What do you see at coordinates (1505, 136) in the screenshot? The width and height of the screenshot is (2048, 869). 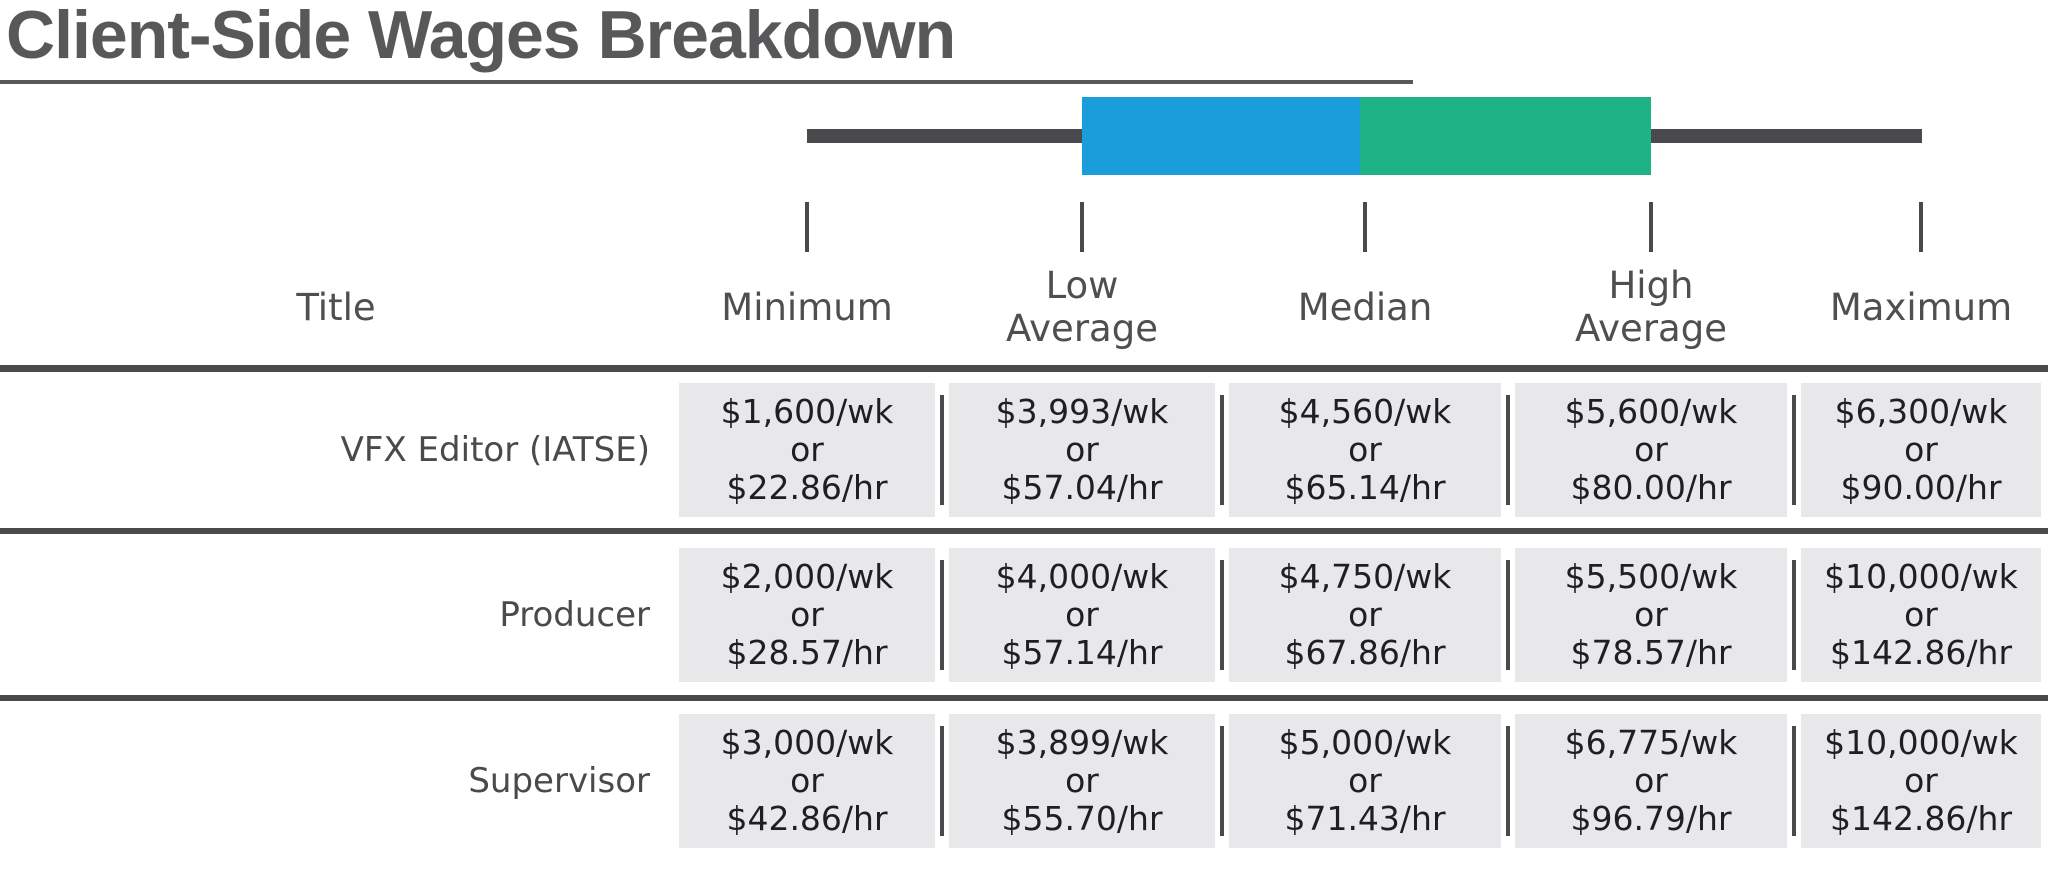 I see `boxplot-median-to-high-segment` at bounding box center [1505, 136].